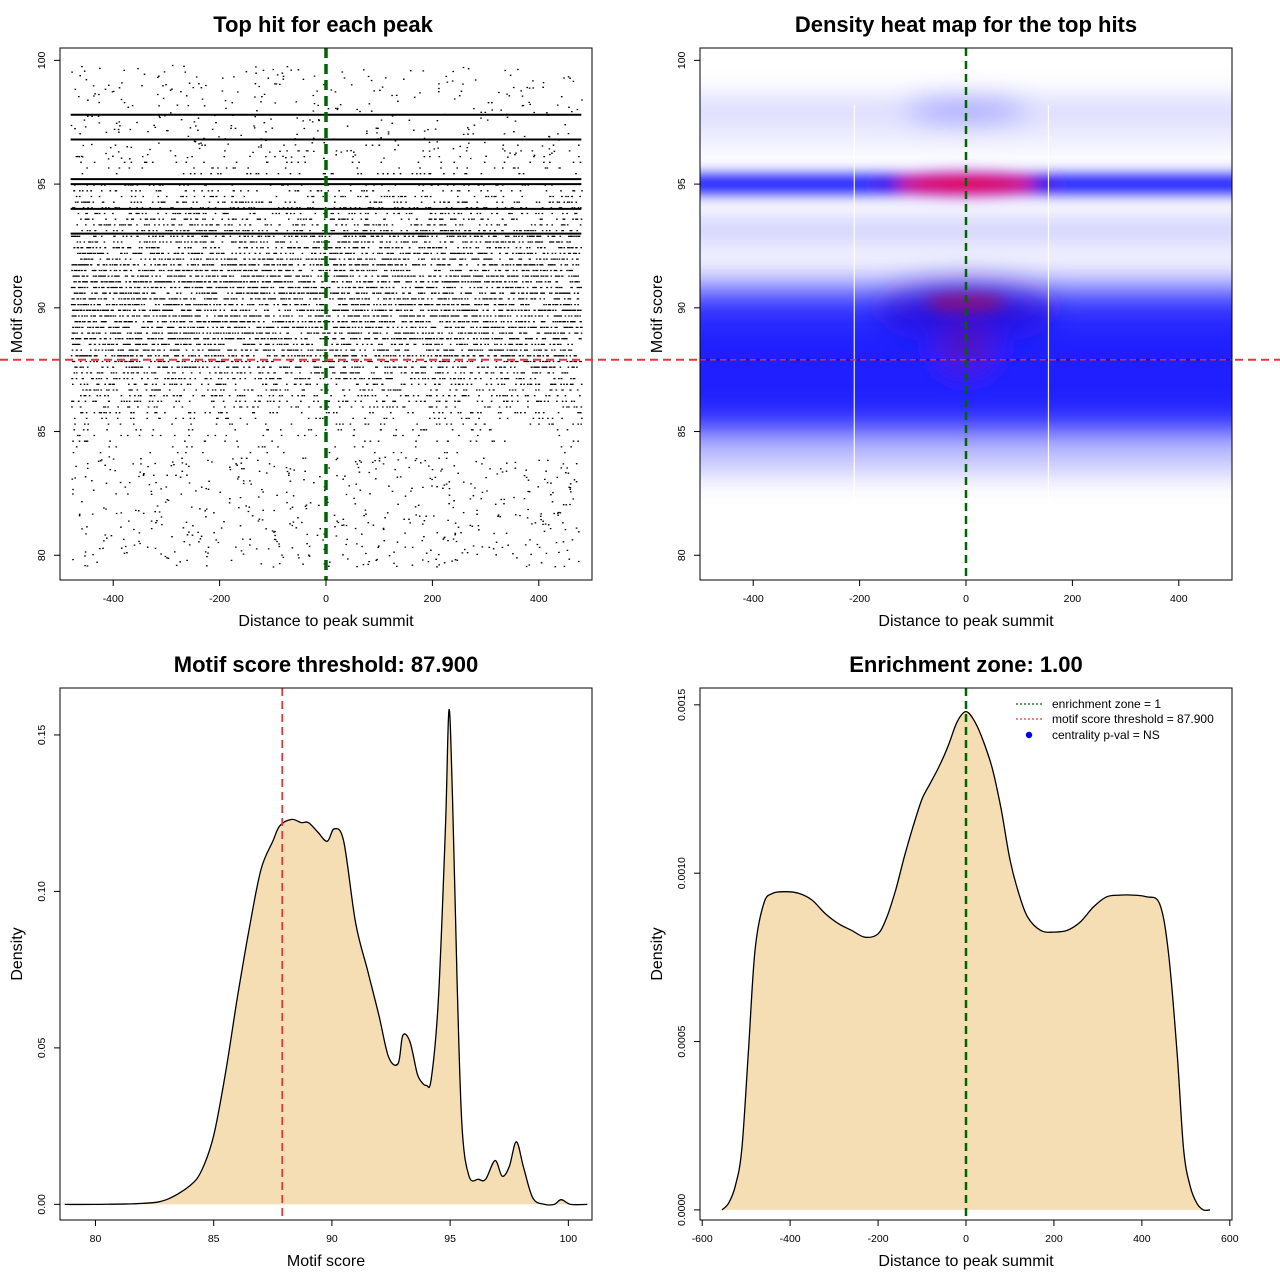  Describe the element at coordinates (326, 664) in the screenshot. I see `score-density-title: Motif score threshold: 87.900` at that location.